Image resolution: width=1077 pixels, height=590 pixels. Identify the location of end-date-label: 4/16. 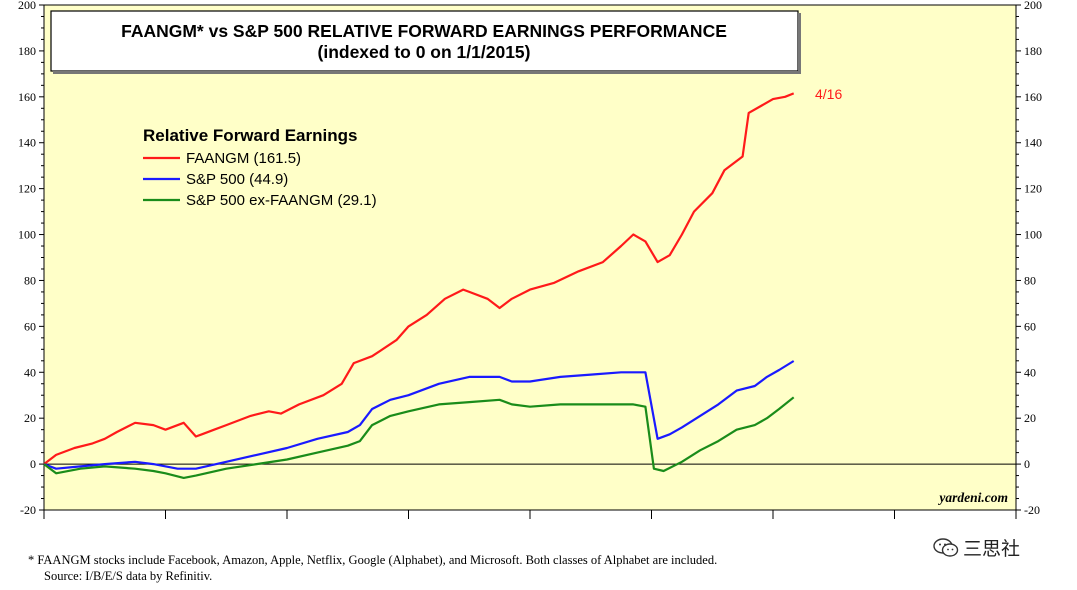
(828, 94).